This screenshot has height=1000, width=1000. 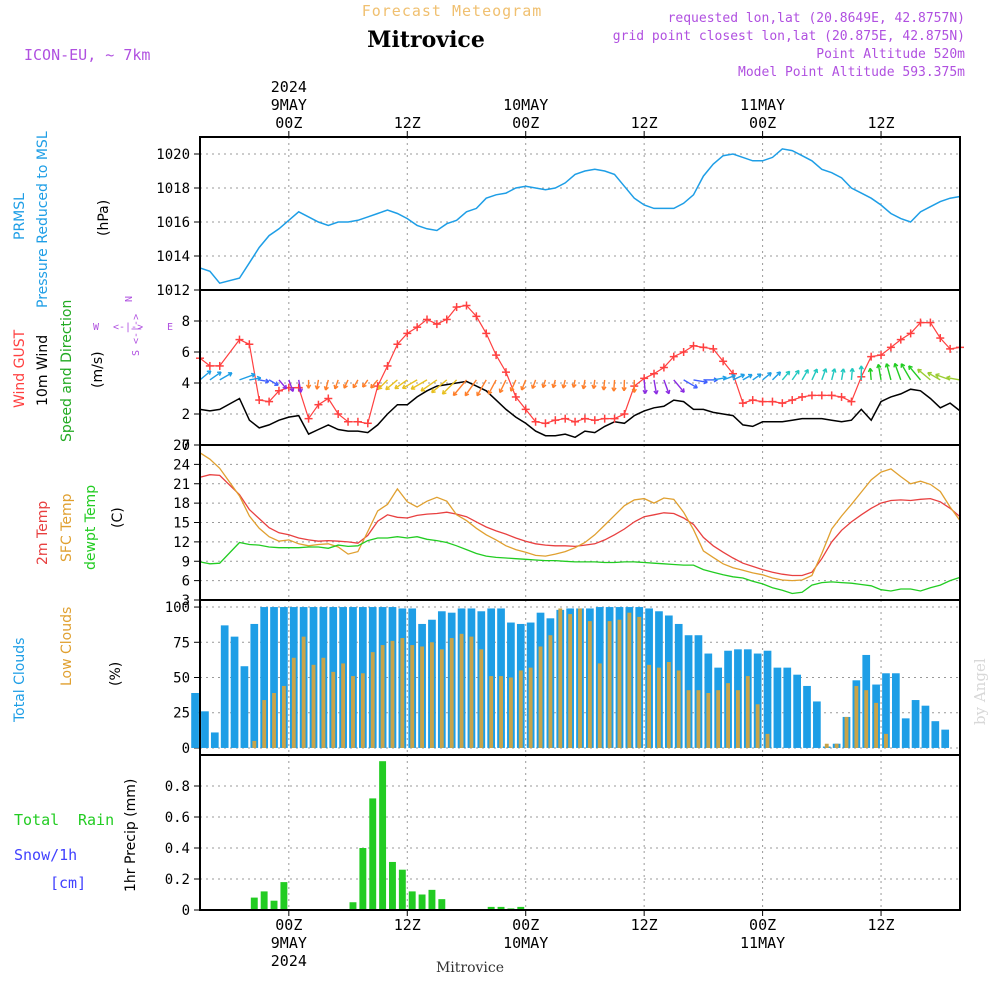 What do you see at coordinates (62, 219) in the screenshot?
I see `pressure-labels: PRMSL Pressure Reduced to MSL (hPa)` at bounding box center [62, 219].